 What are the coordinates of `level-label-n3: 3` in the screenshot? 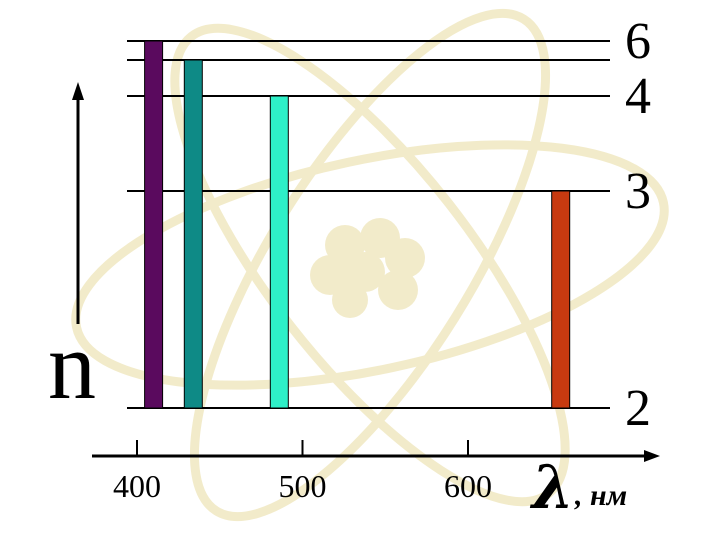 It's located at (638, 191).